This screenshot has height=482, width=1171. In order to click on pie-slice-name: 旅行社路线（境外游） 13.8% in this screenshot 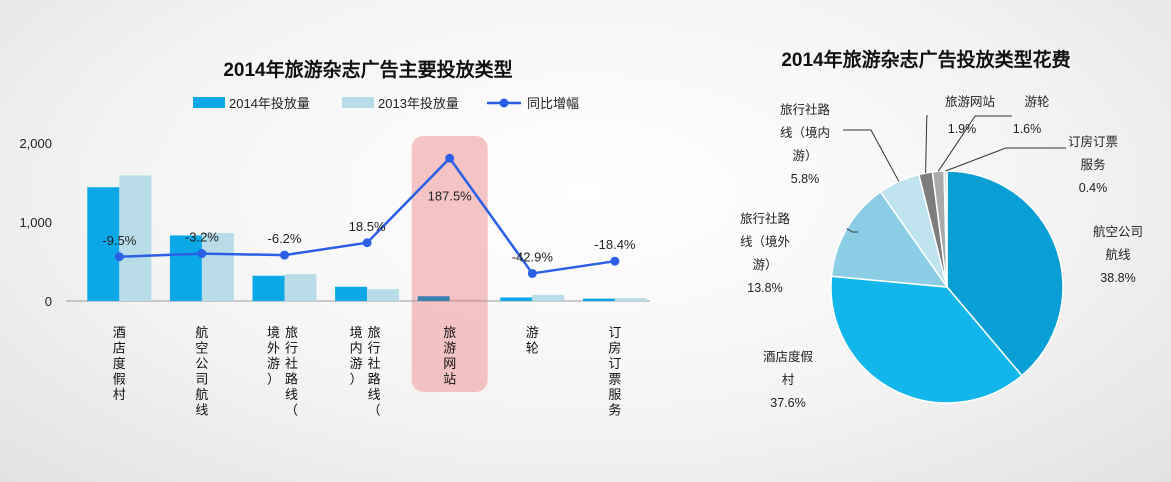, I will do `click(765, 253)`.